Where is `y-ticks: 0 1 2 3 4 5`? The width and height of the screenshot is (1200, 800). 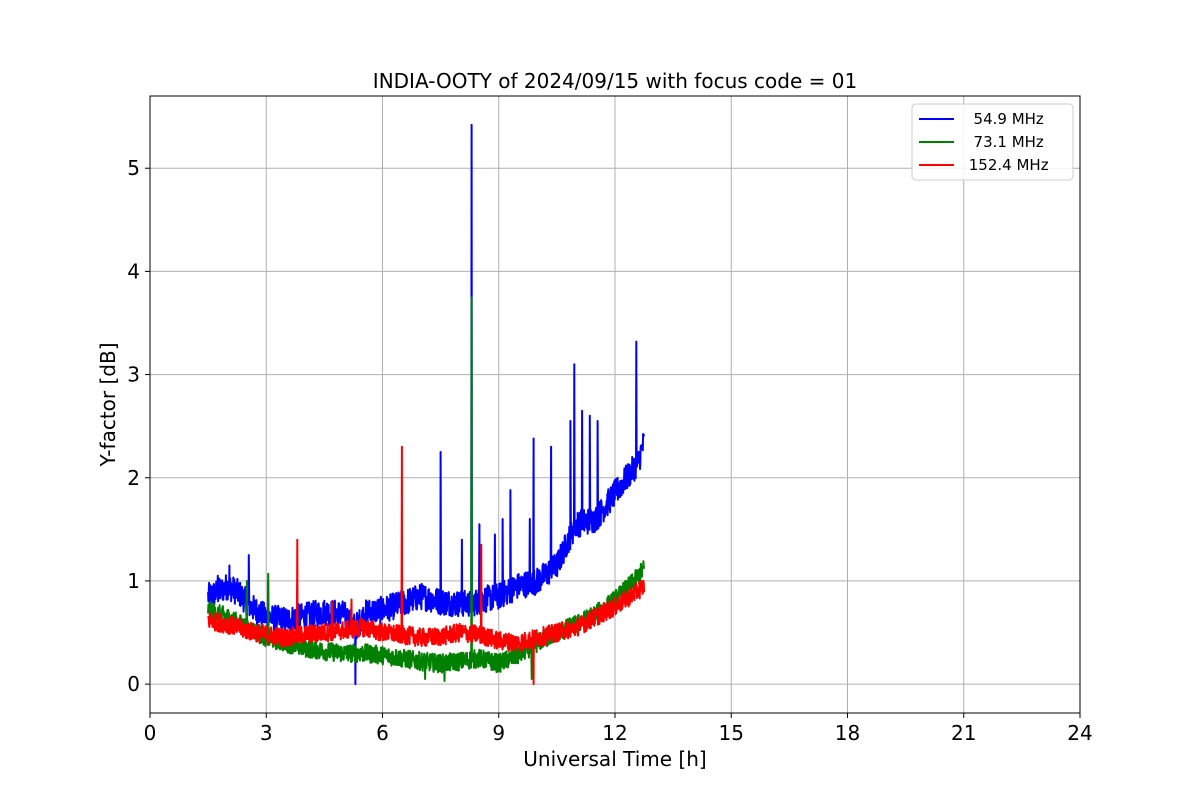 y-ticks: 0 1 2 3 4 5 is located at coordinates (138, 426).